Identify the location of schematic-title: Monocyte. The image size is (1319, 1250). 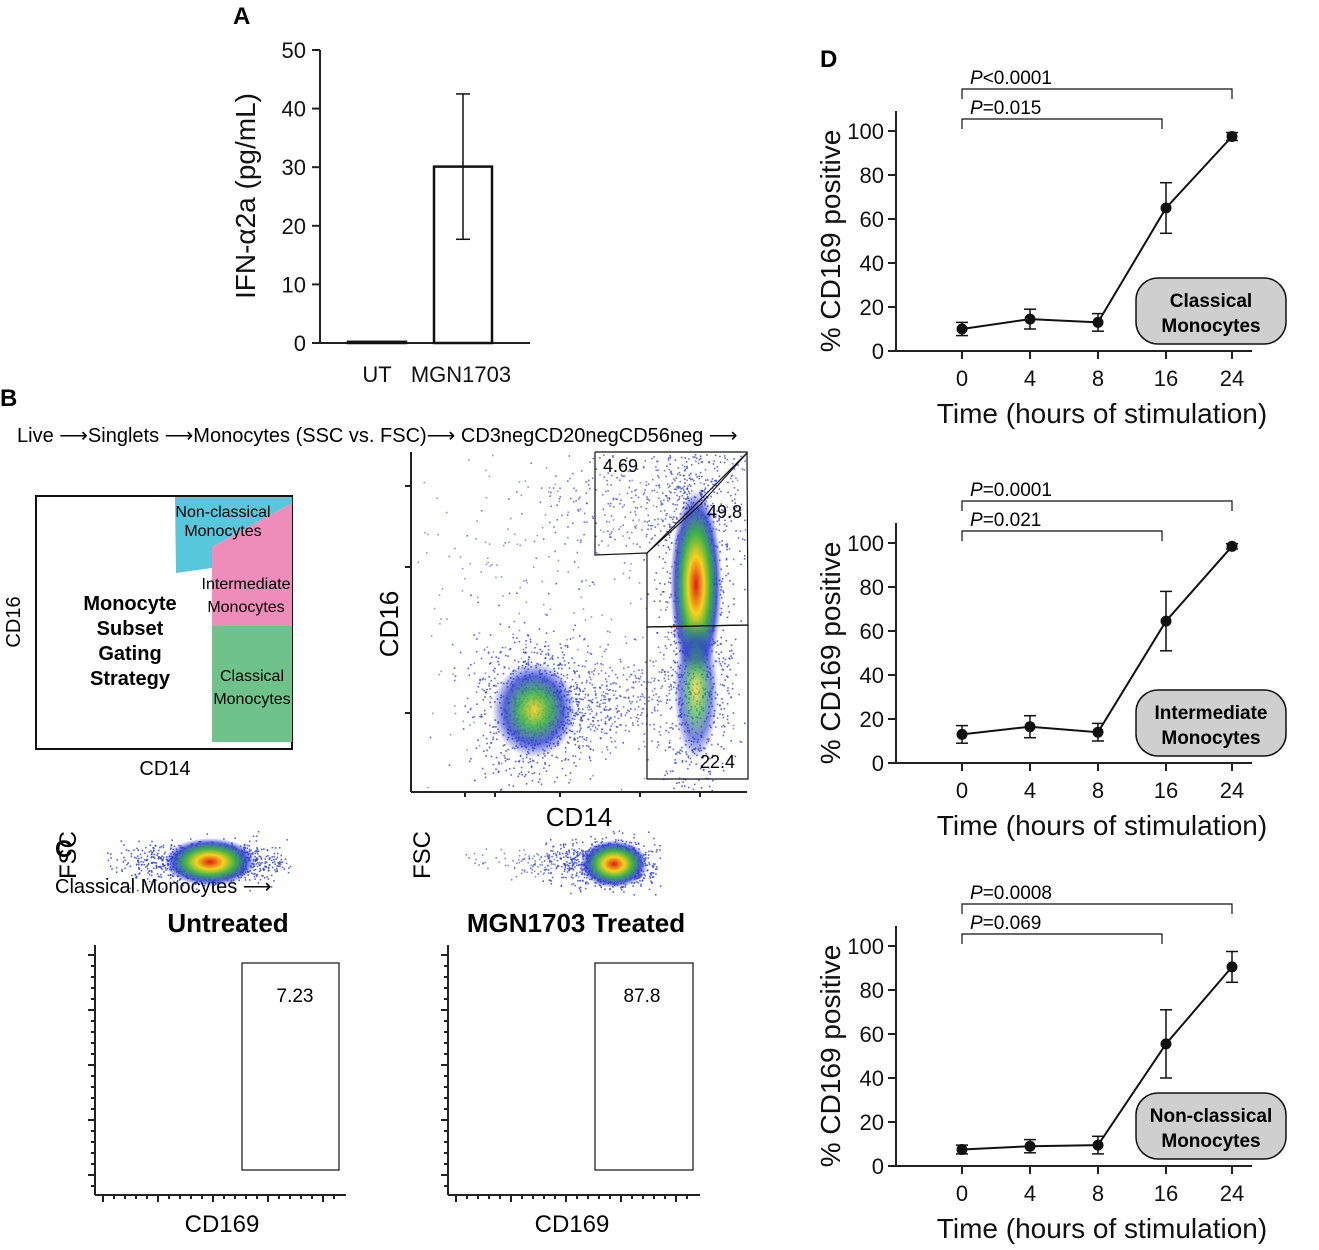
(129, 604).